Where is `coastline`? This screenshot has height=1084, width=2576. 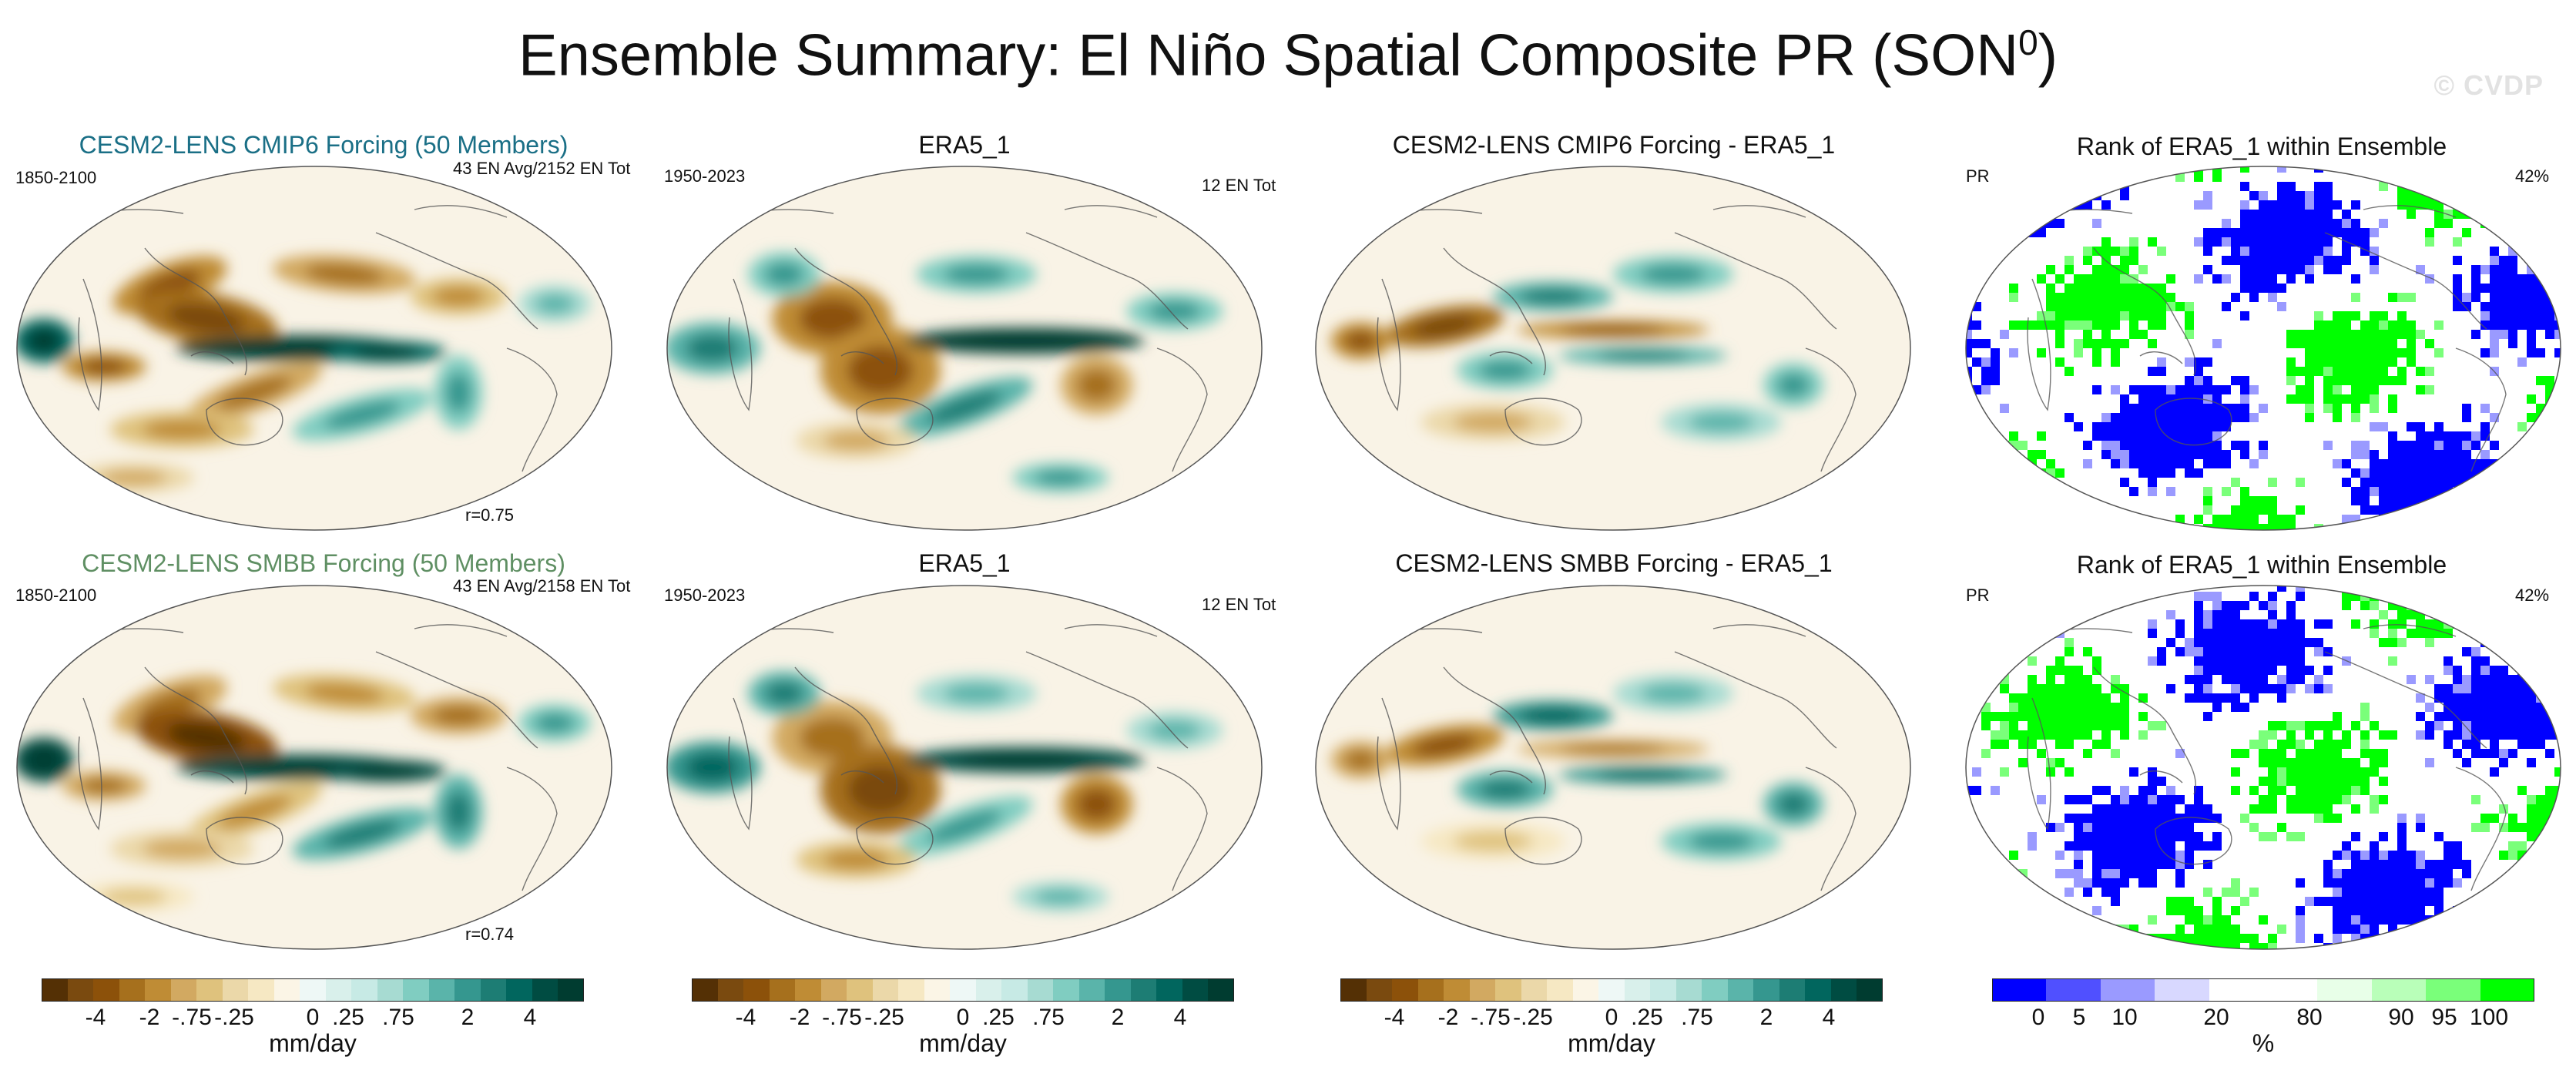
coastline is located at coordinates (461, 211).